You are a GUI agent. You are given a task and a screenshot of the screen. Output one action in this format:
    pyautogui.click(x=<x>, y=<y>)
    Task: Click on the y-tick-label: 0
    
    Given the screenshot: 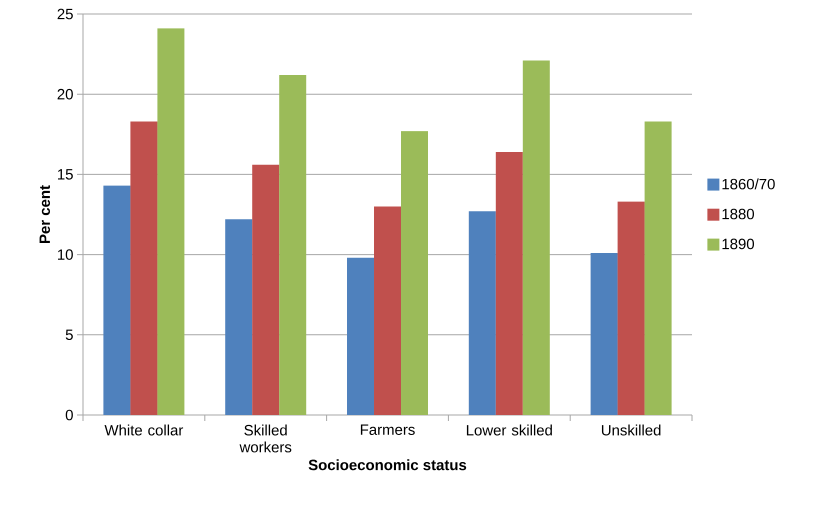 What is the action you would take?
    pyautogui.click(x=69, y=415)
    